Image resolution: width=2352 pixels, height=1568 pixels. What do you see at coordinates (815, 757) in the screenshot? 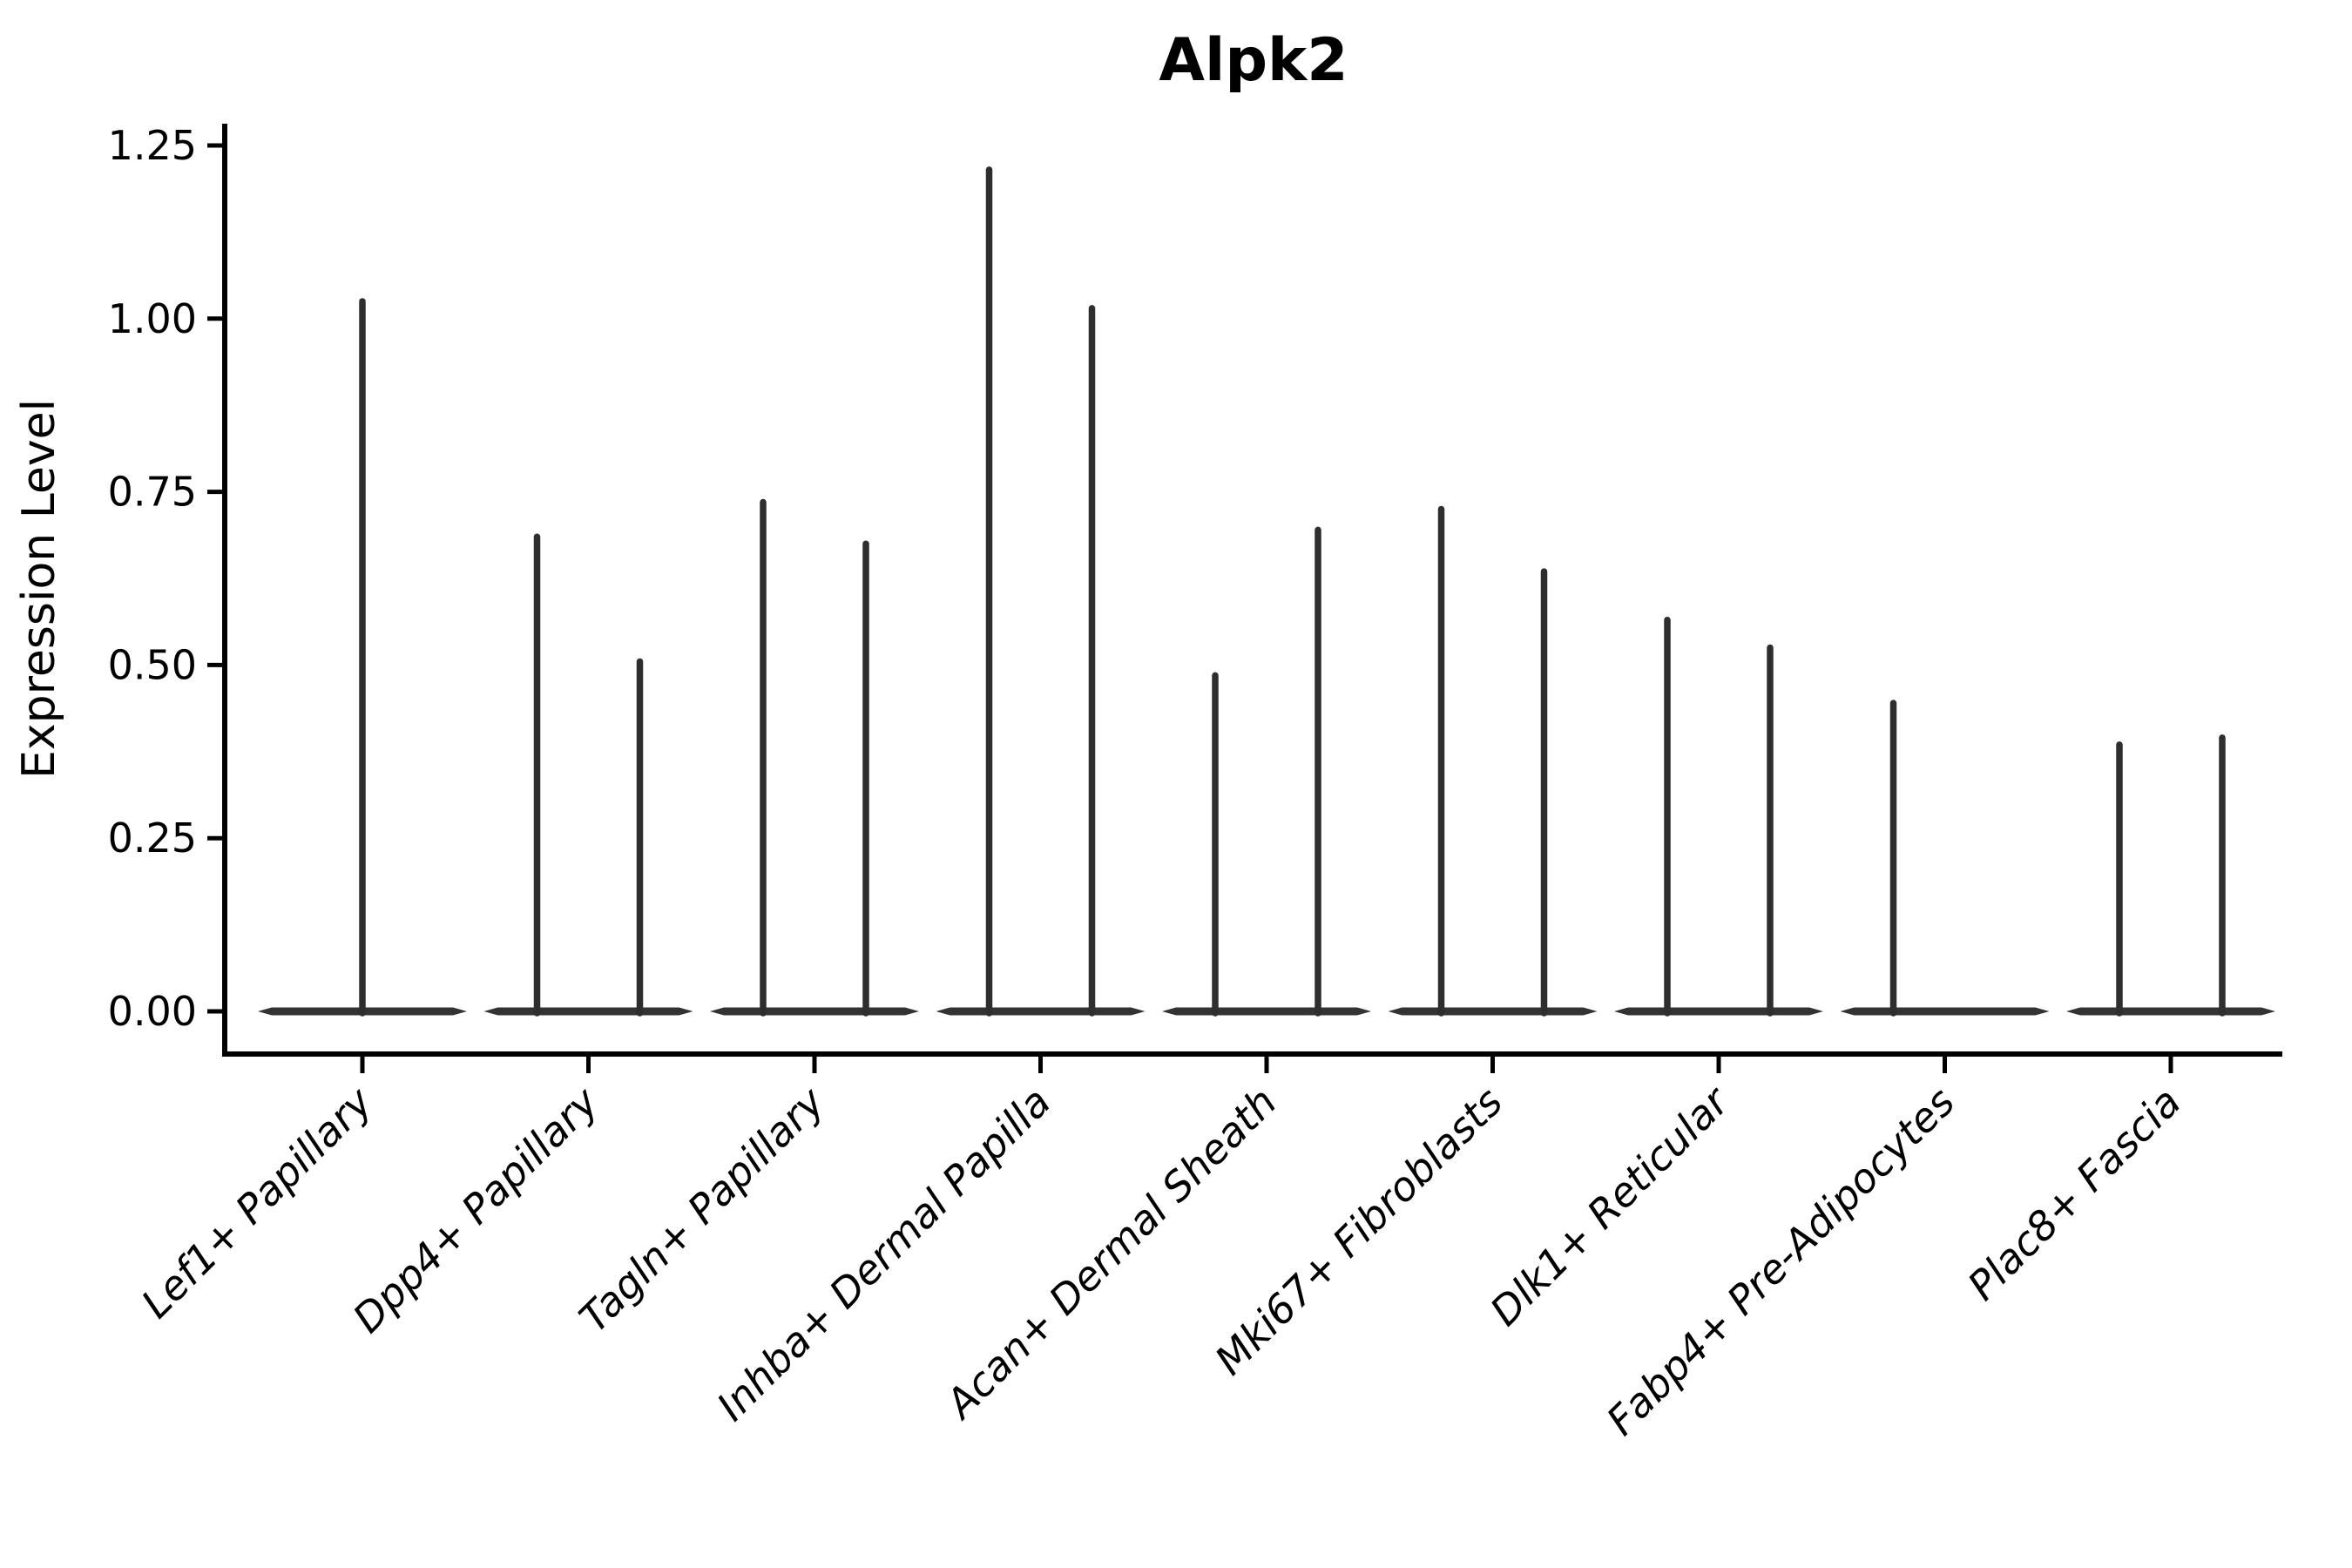
I see `violin-tagln-papillary` at bounding box center [815, 757].